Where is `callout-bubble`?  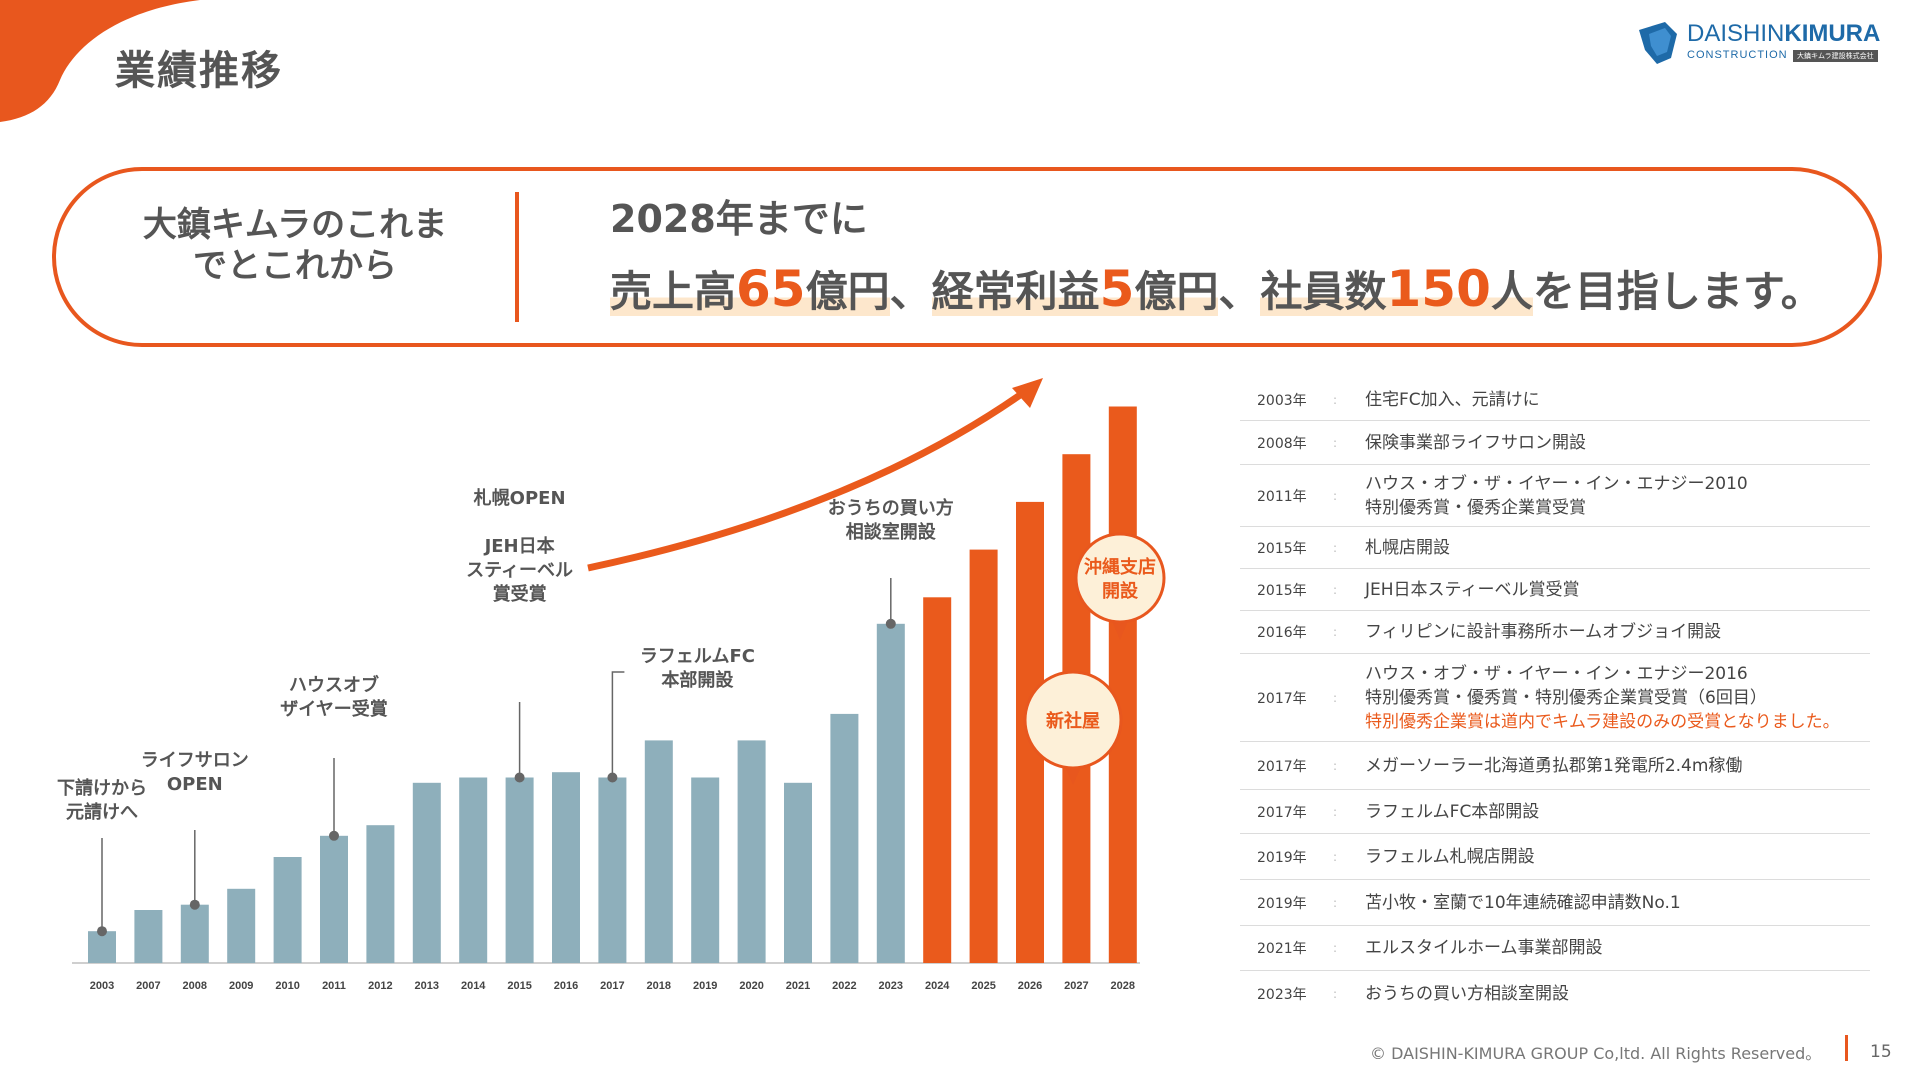 callout-bubble is located at coordinates (1073, 720).